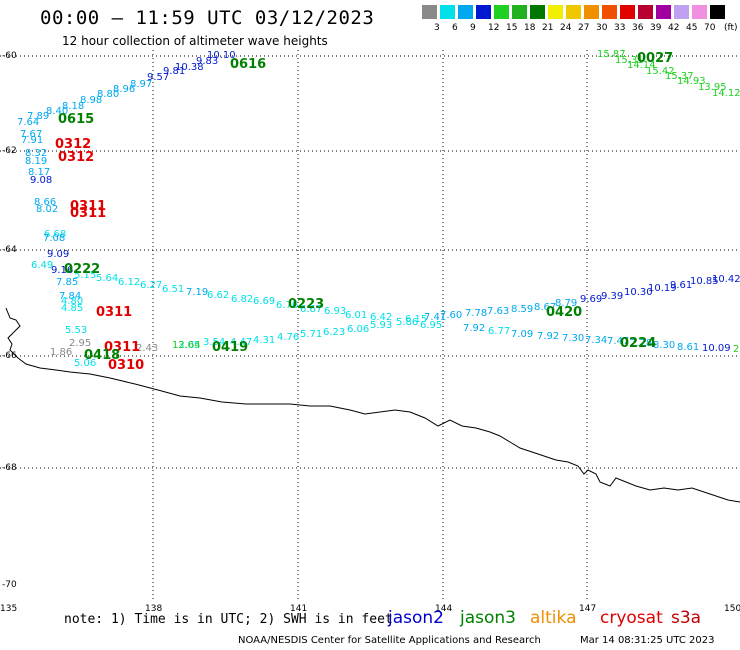 This screenshot has width=740, height=650. I want to click on latitude-label: -60, so click(9, 56).